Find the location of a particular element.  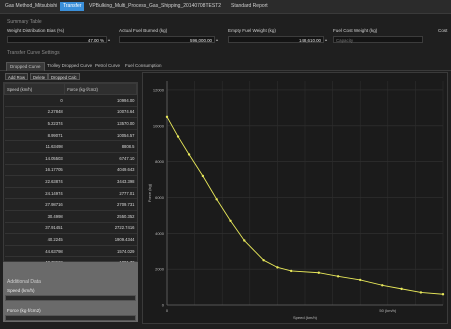

speed-cell: 2.27848 is located at coordinates (34, 112).